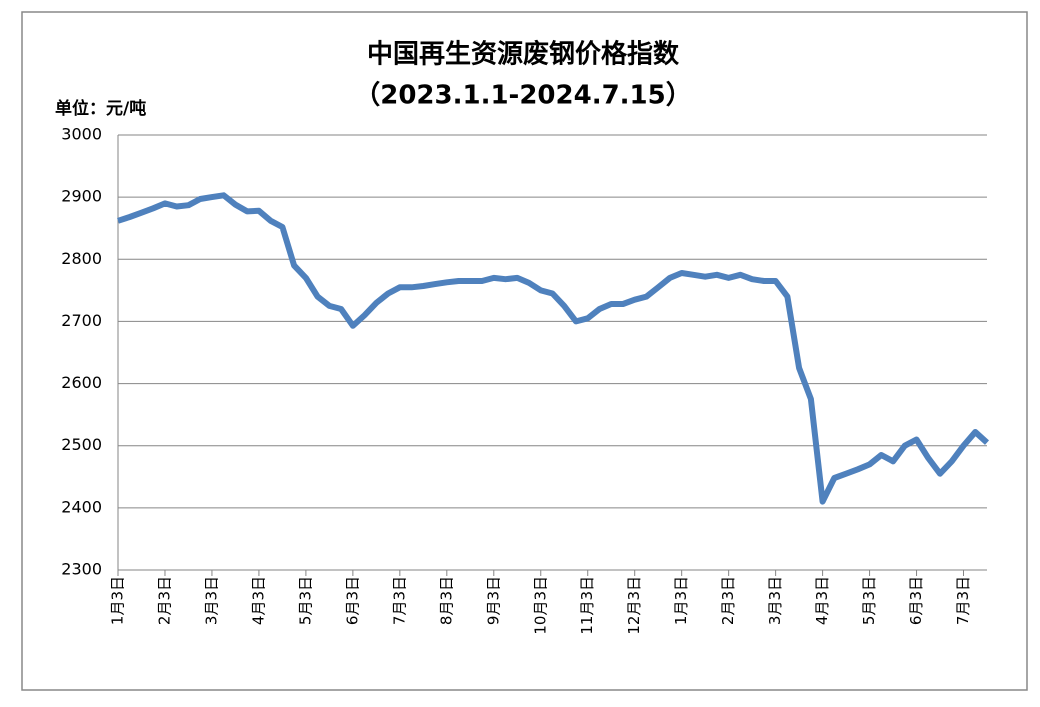 This screenshot has width=1040, height=707. Describe the element at coordinates (446, 600) in the screenshot. I see `x-tick-label: 8月3日` at that location.